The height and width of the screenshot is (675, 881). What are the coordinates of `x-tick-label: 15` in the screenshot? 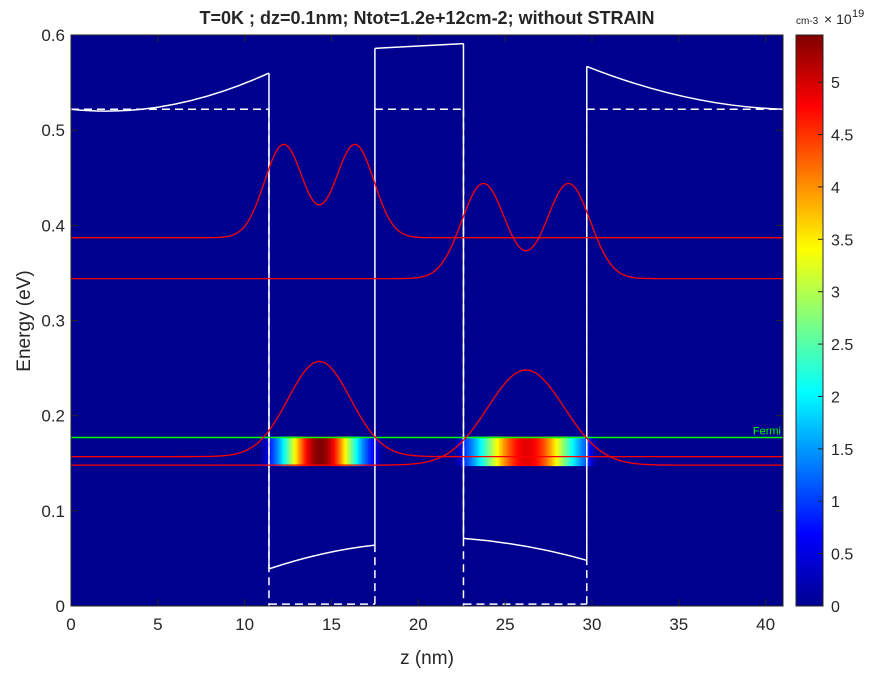 It's located at (331, 624).